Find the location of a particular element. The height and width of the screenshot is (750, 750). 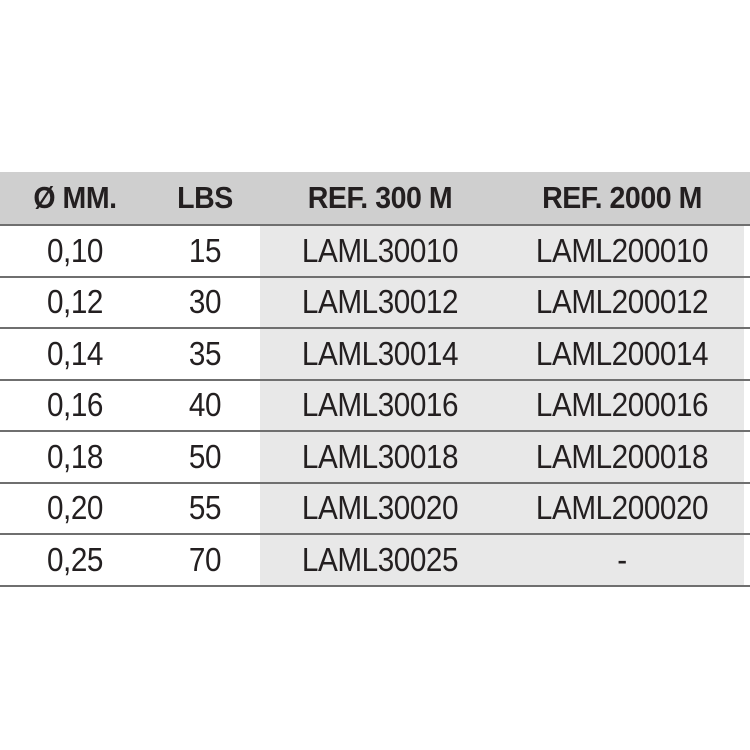

diameter-cell: 0,10 is located at coordinates (74, 250).